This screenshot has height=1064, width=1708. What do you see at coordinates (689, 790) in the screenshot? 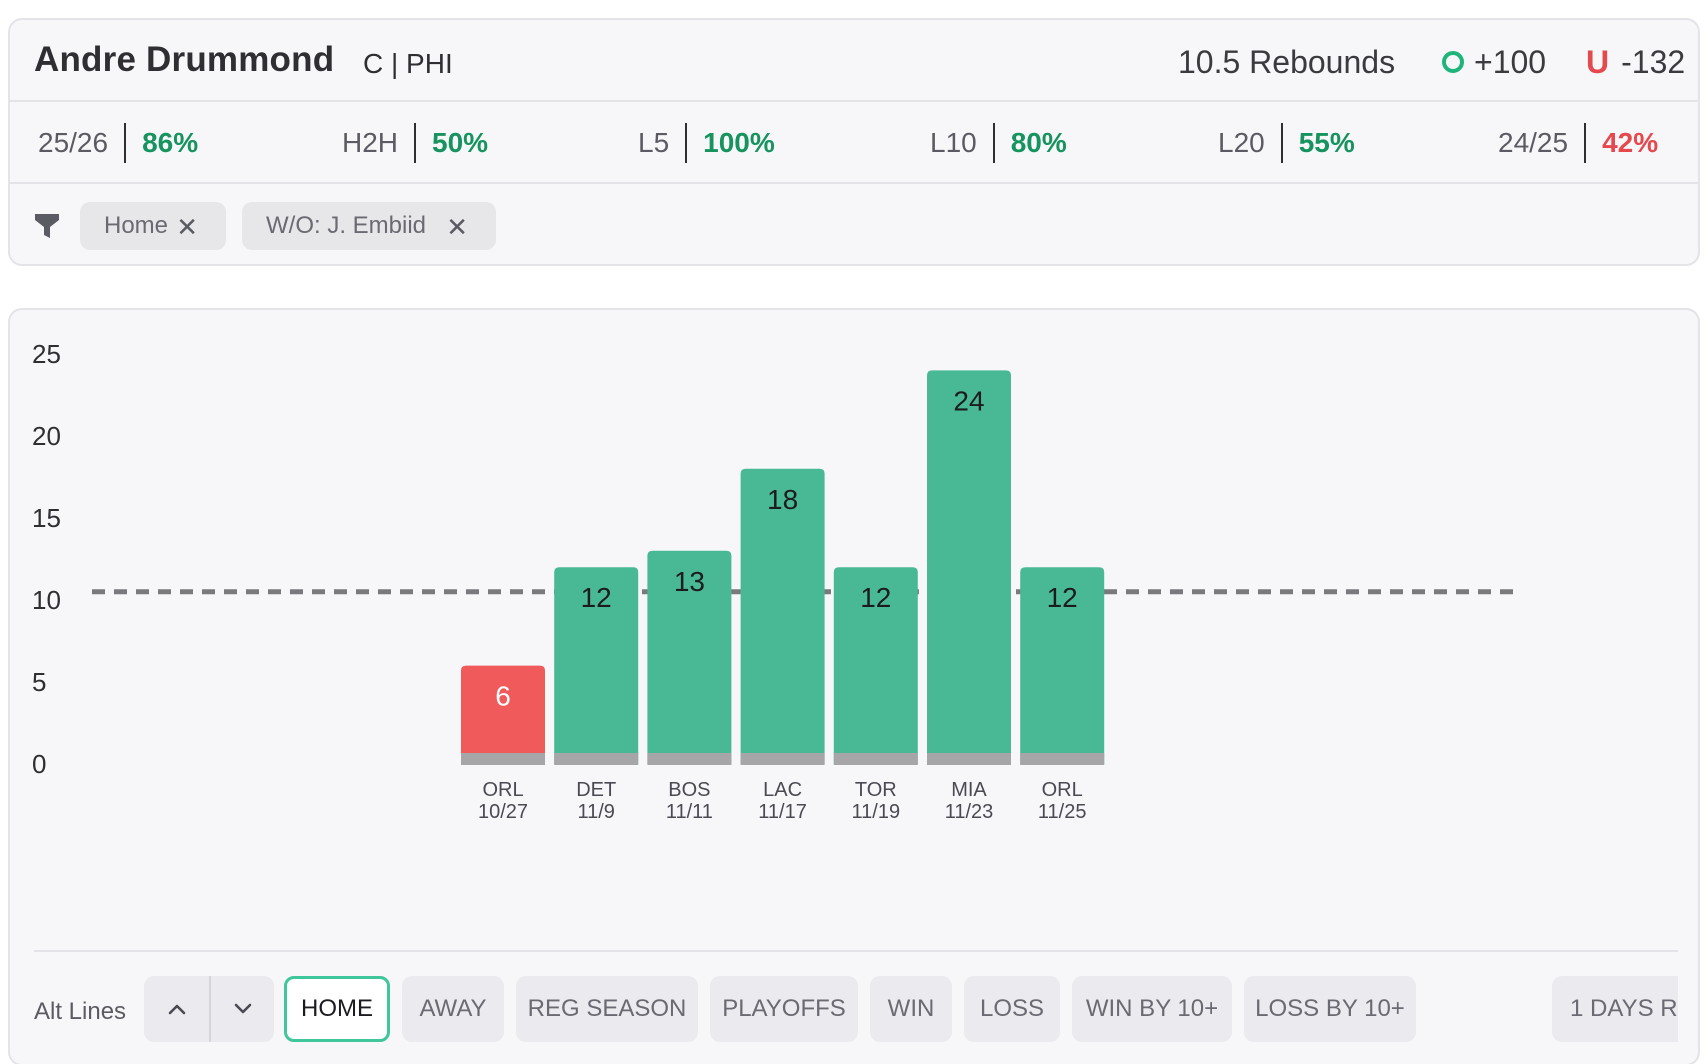
I see `x-opponent-label: BOS` at bounding box center [689, 790].